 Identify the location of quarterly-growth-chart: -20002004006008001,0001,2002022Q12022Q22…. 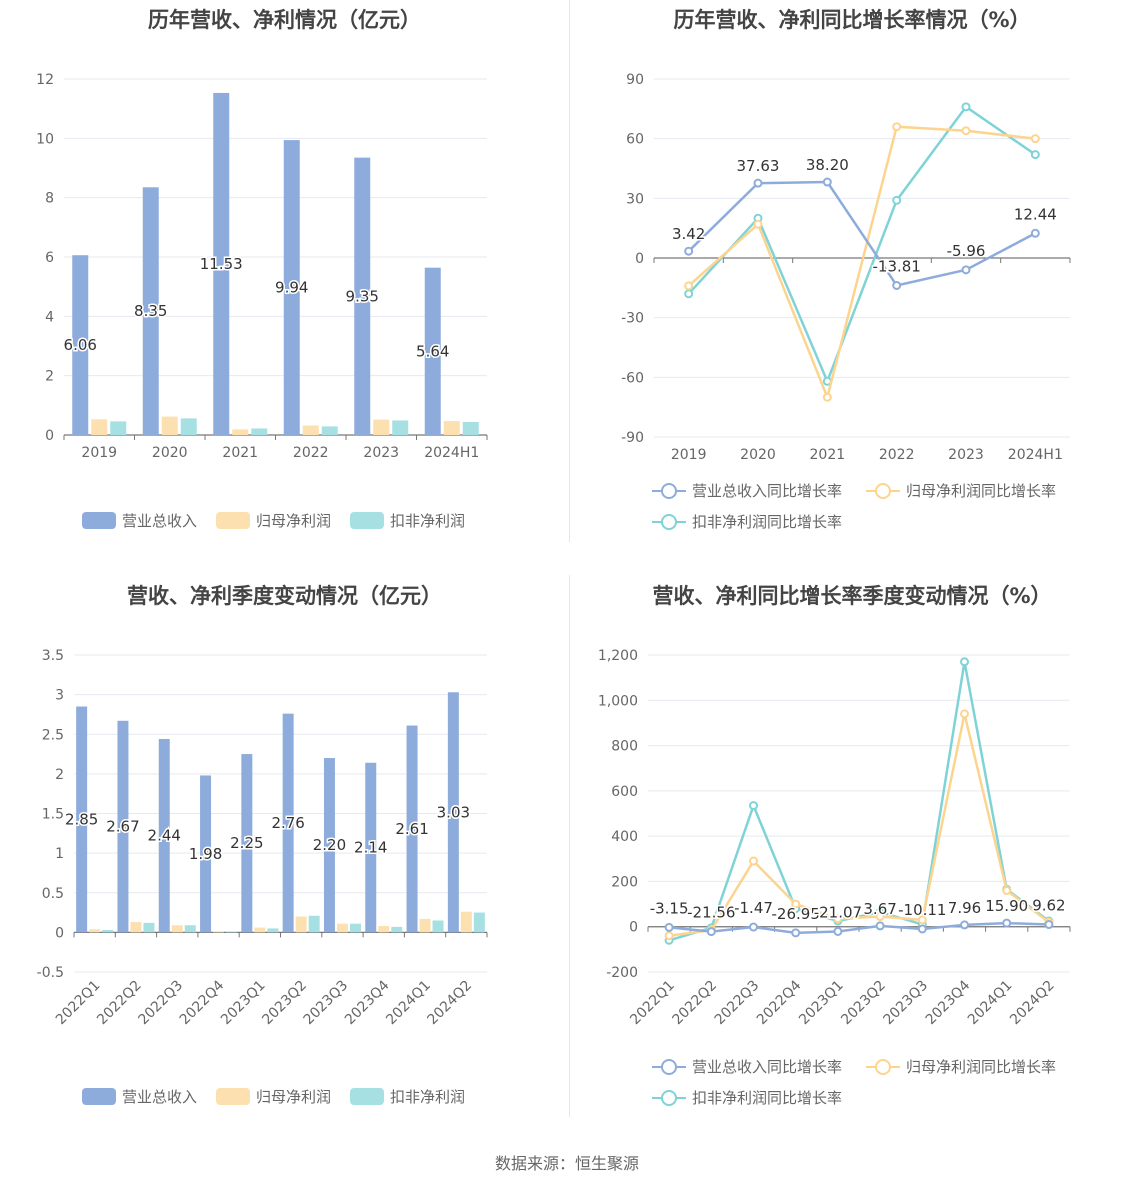
(834, 838).